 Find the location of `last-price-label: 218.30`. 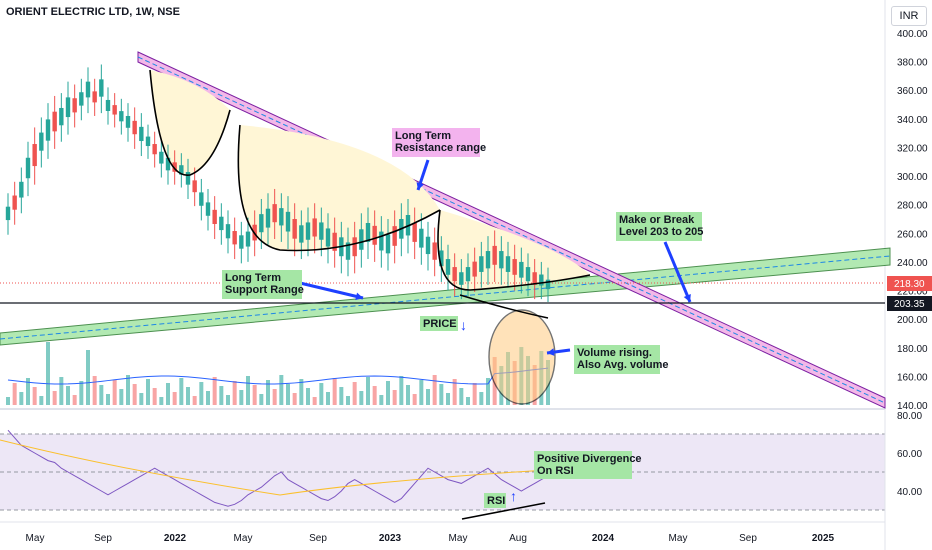

last-price-label: 218.30 is located at coordinates (909, 284).